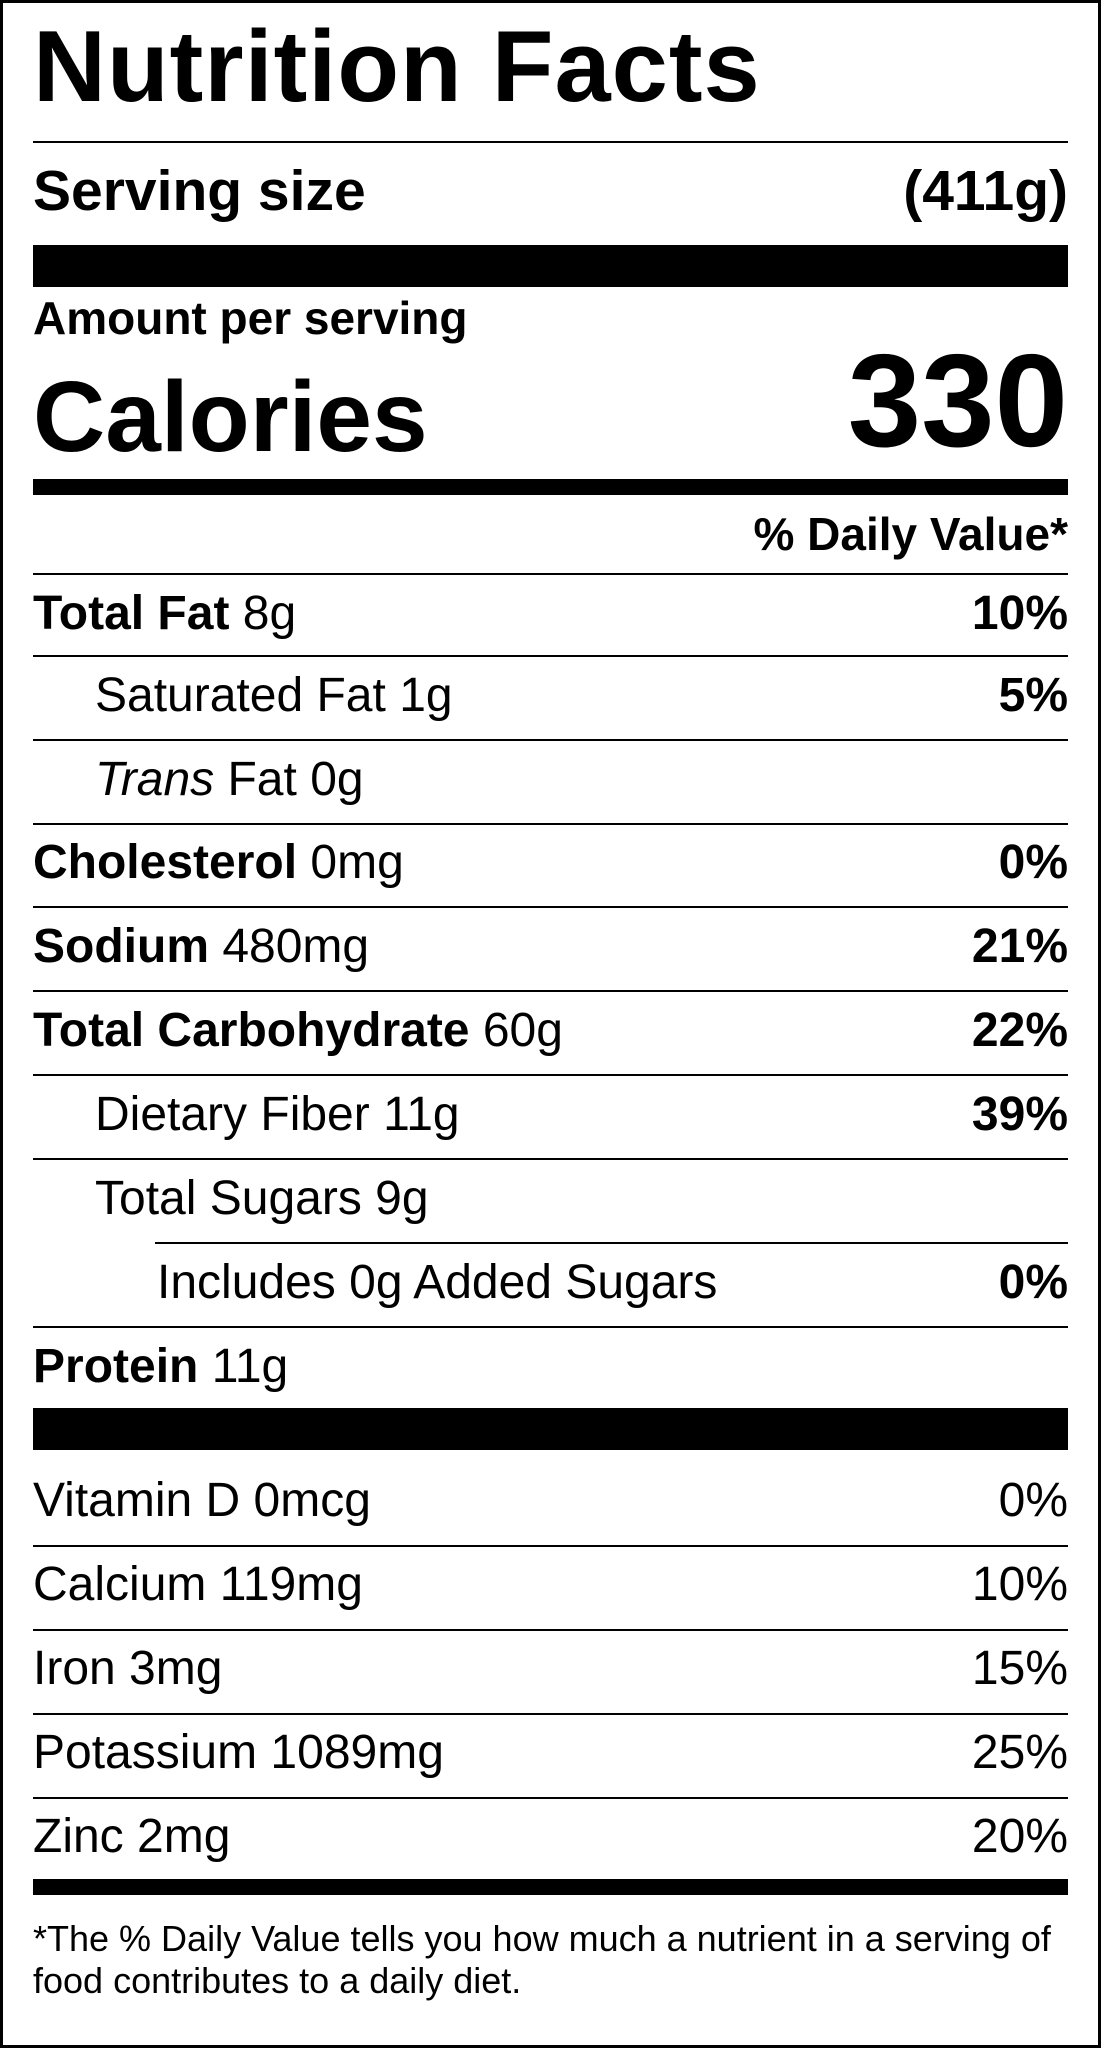  What do you see at coordinates (550, 696) in the screenshot?
I see `nutrient-row-saturated-fat: Saturated Fat 1g 5%` at bounding box center [550, 696].